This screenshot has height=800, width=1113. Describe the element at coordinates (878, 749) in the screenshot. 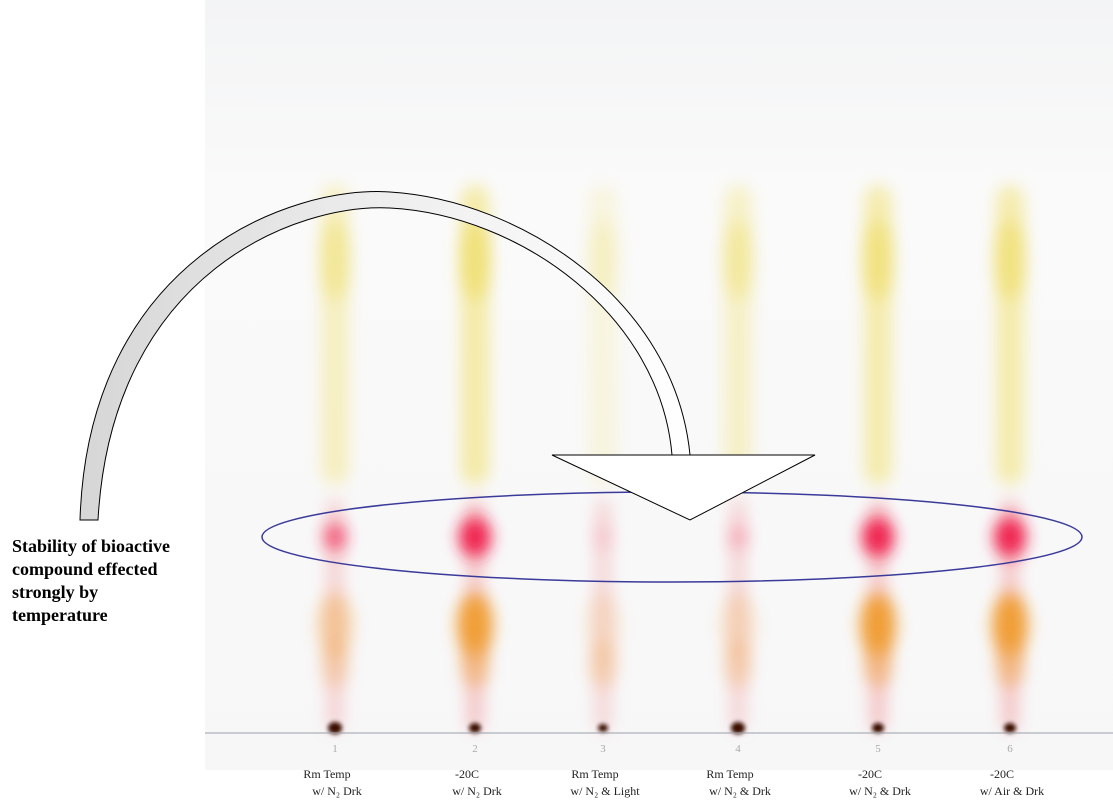

I see `lane-number: 5` at that location.